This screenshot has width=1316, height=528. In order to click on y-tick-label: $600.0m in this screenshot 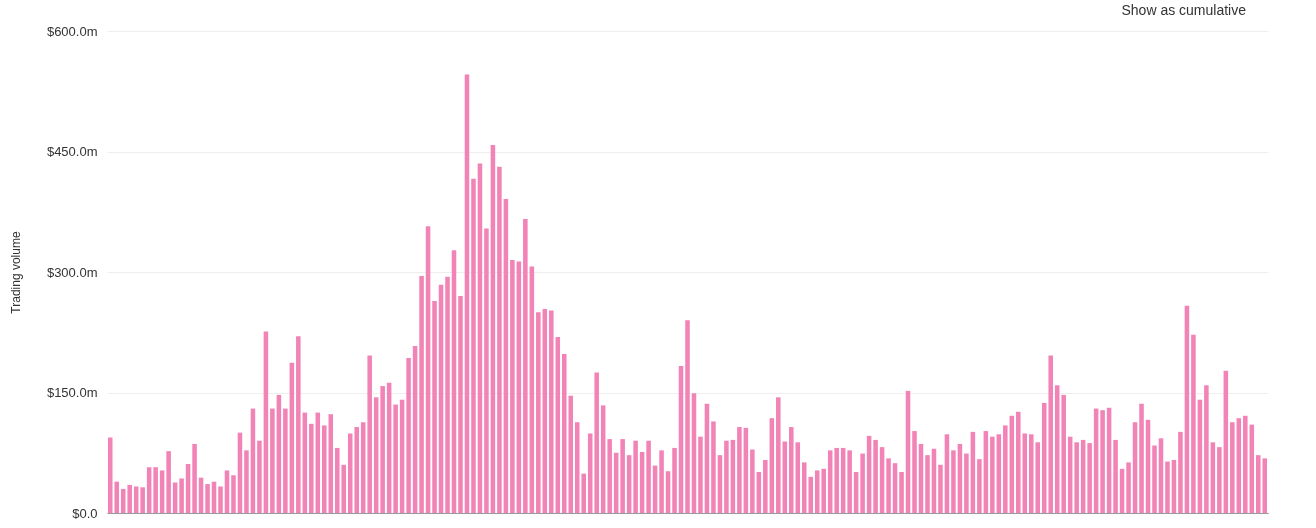, I will do `click(72, 31)`.